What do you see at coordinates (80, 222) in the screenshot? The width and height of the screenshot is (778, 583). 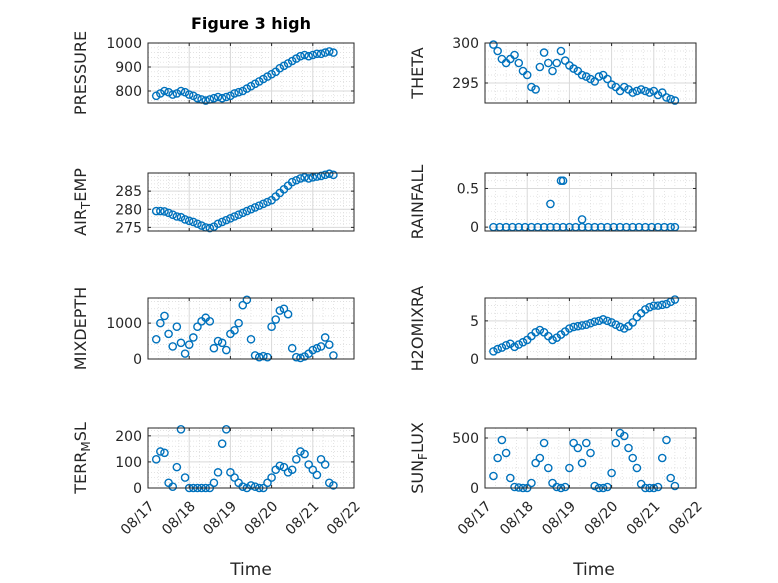 I see `y-axis-label-part: AIR` at bounding box center [80, 222].